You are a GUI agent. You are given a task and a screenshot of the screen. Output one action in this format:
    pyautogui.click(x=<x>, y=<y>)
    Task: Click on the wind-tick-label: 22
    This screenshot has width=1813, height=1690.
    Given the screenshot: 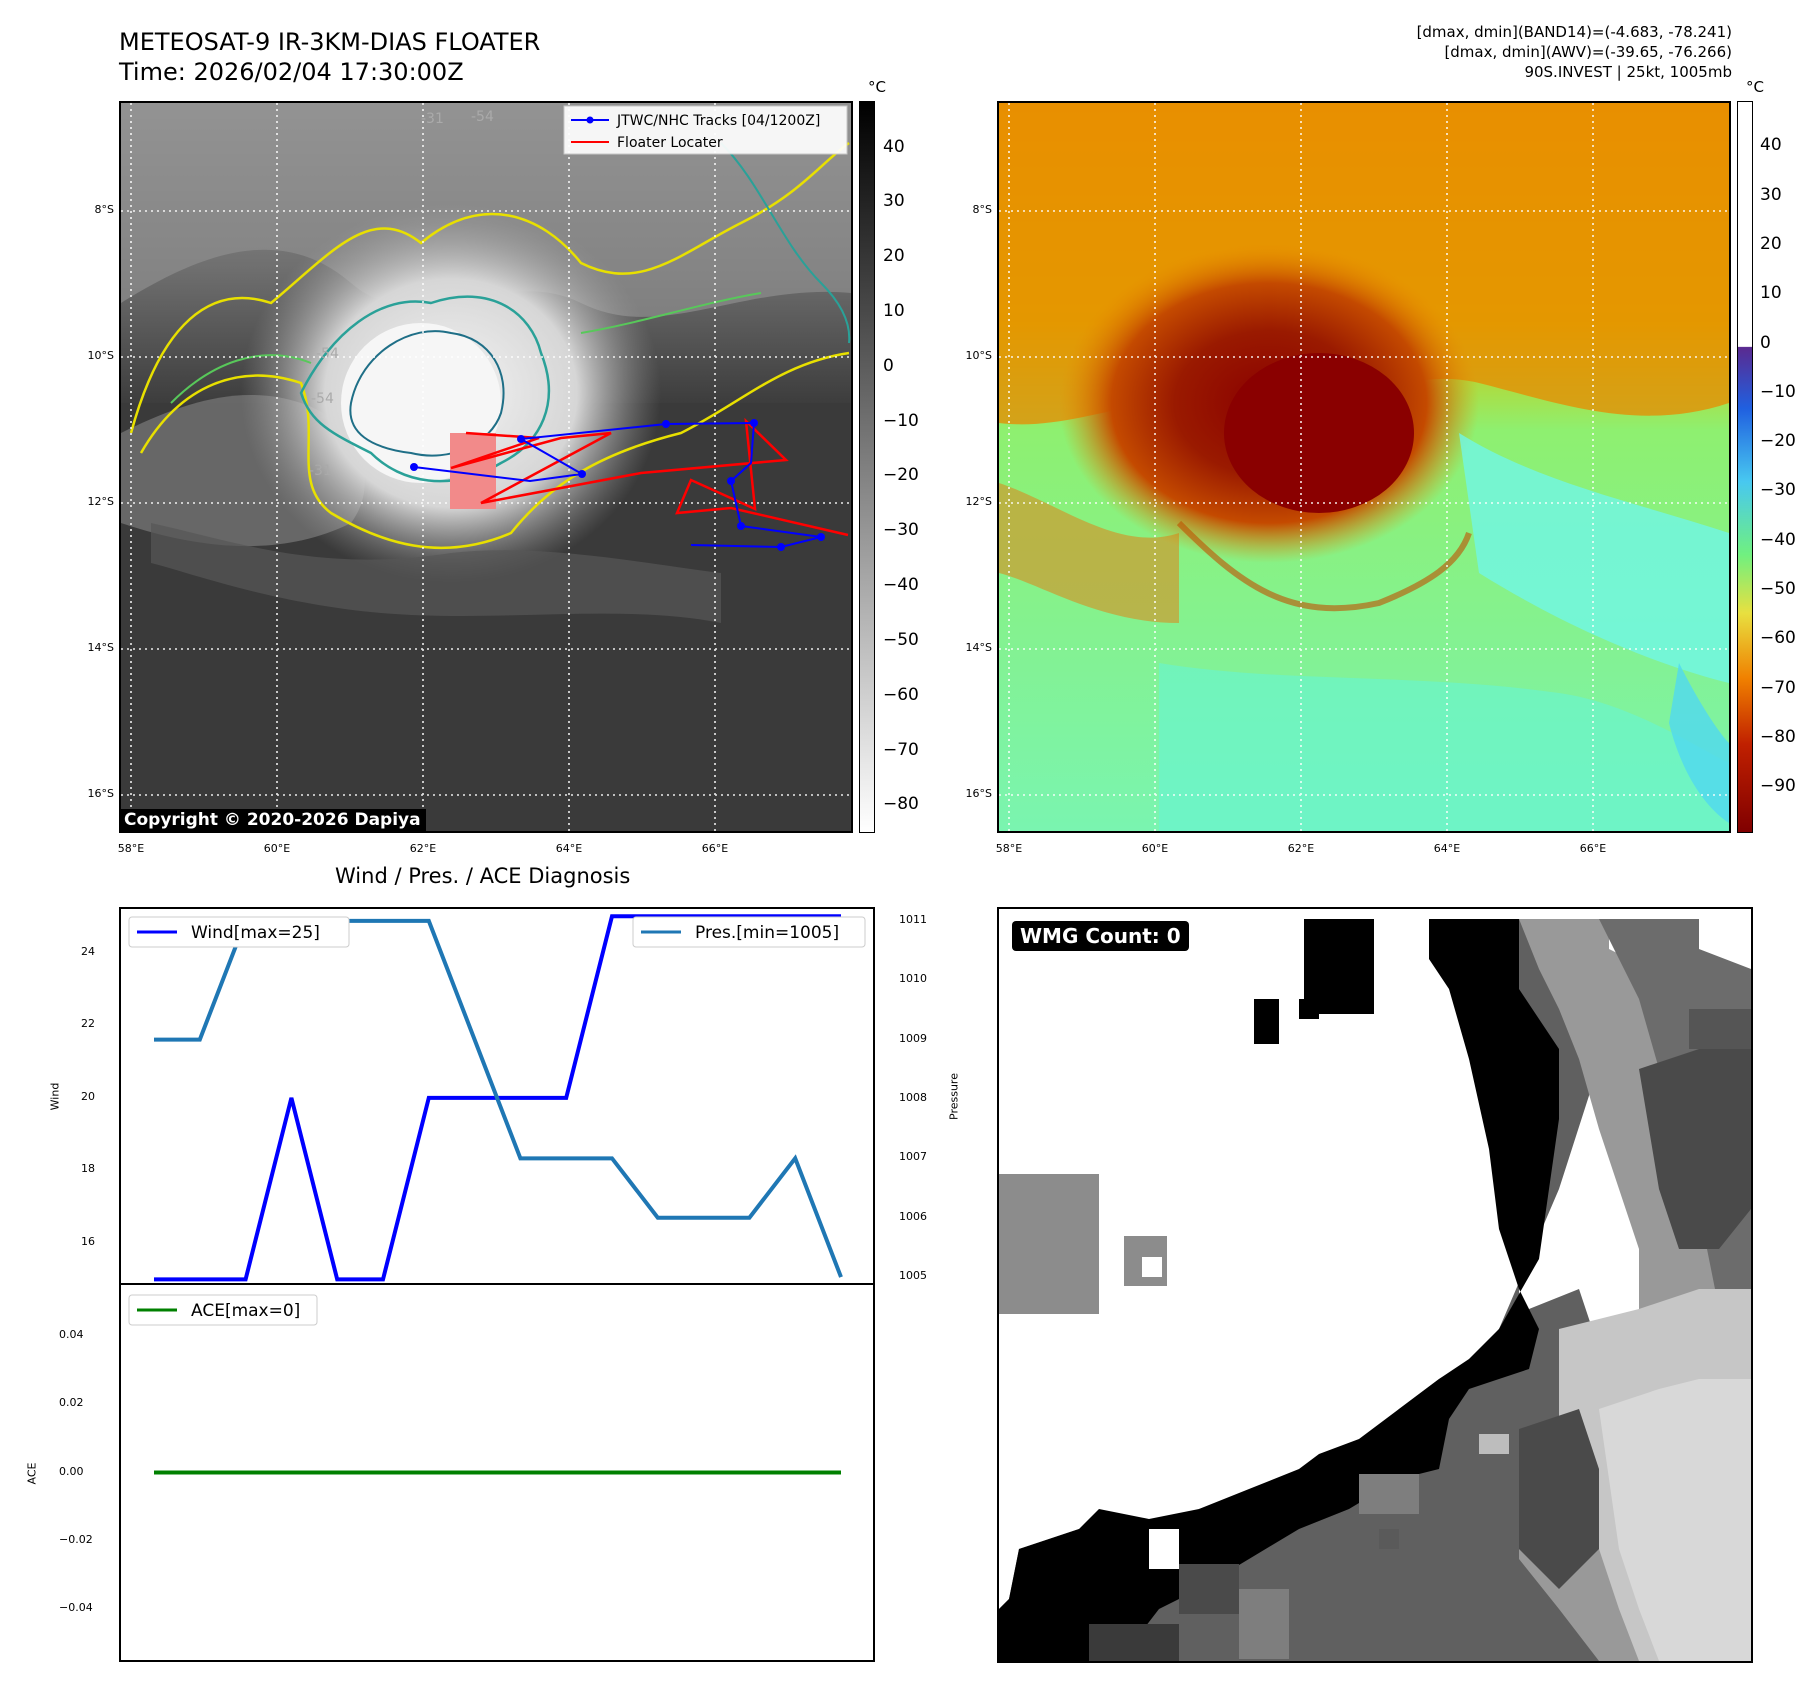 What is the action you would take?
    pyautogui.click(x=88, y=1024)
    